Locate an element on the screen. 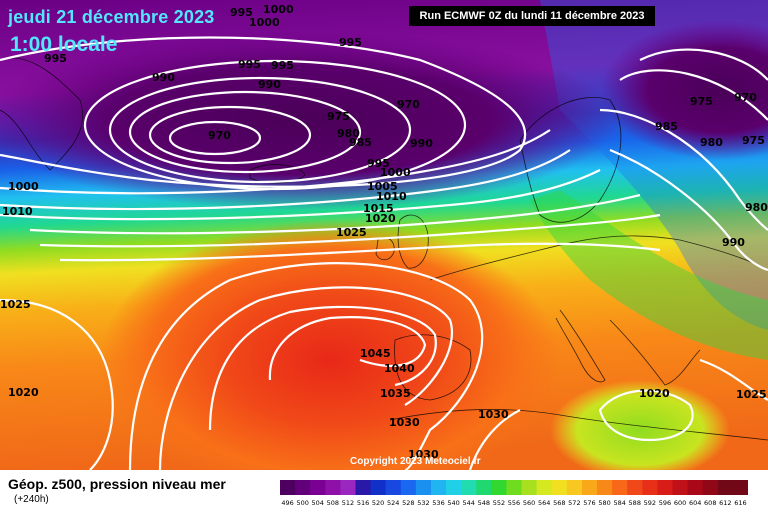  legend-value-label: 516 is located at coordinates (363, 503).